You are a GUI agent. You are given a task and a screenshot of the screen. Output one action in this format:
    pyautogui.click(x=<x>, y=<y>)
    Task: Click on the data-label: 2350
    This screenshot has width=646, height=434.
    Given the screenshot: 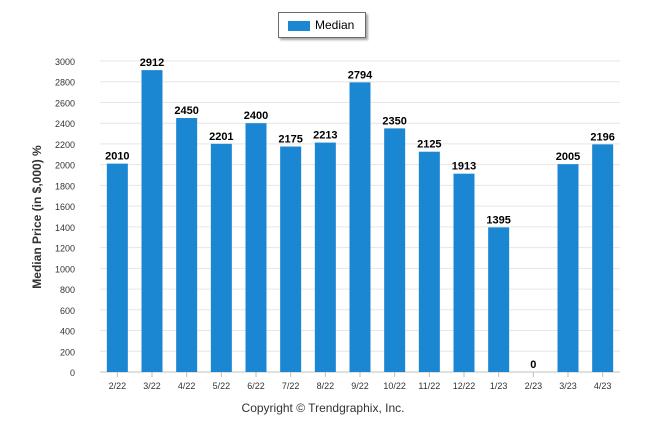 What is the action you would take?
    pyautogui.click(x=394, y=121)
    